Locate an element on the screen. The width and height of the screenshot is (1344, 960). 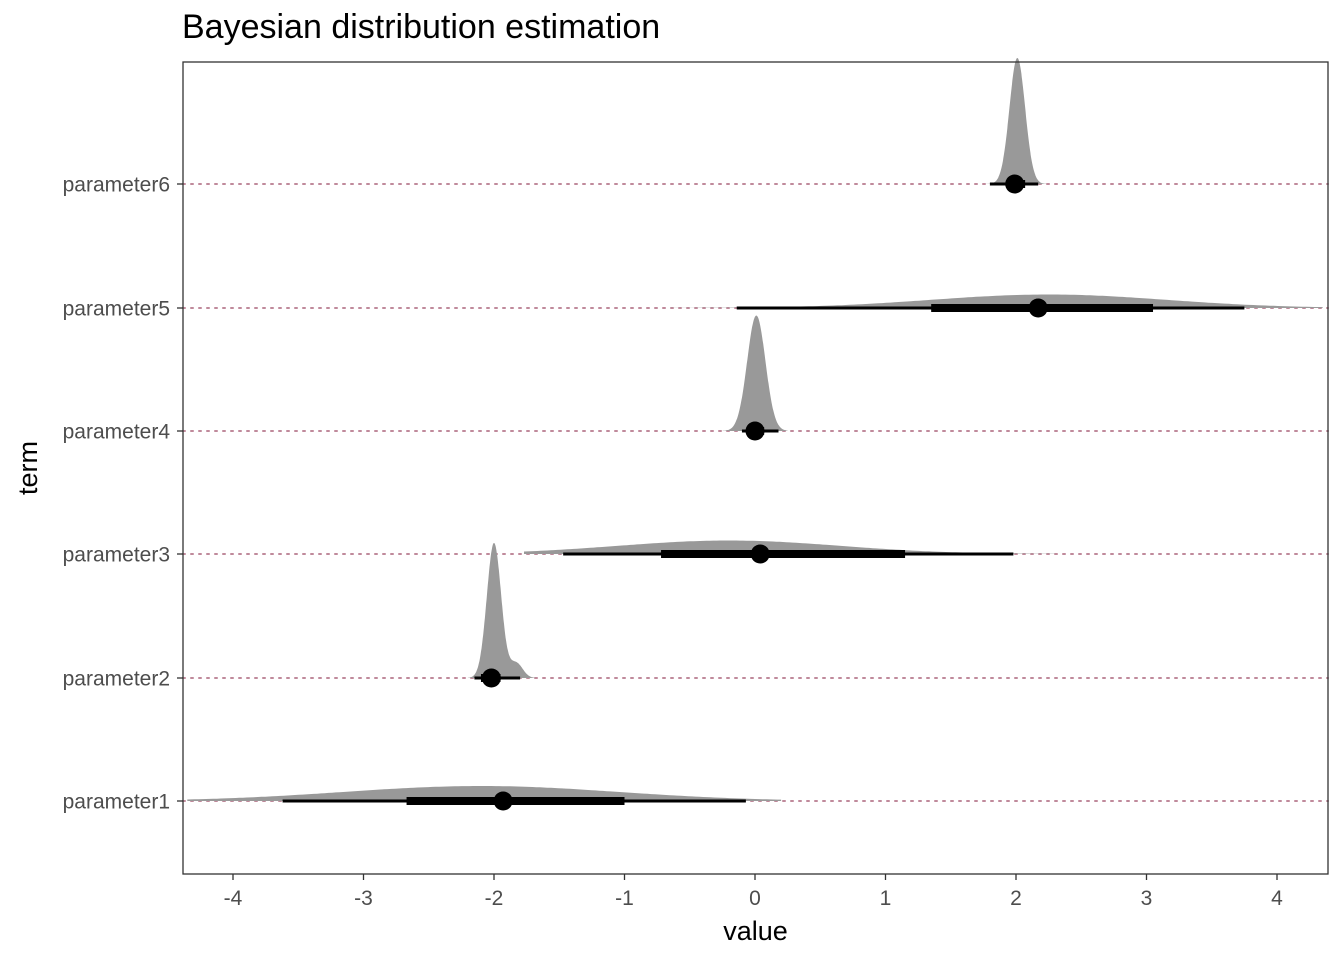
x-tick-label--1: -1 is located at coordinates (624, 898).